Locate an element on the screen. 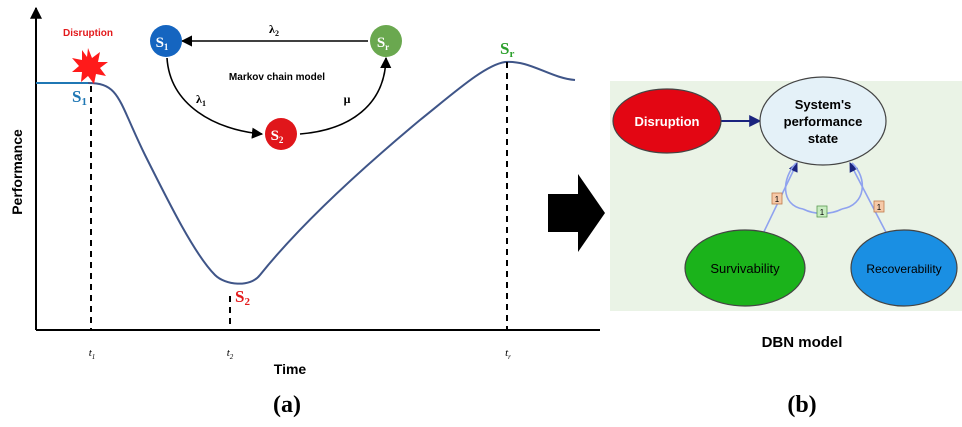  node-performance-state is located at coordinates (823, 121).